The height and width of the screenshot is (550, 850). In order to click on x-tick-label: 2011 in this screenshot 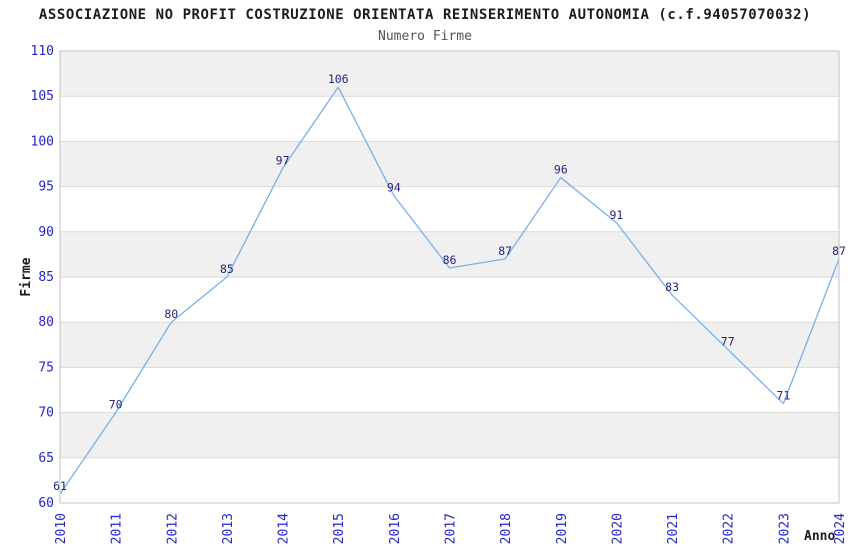, I will do `click(117, 528)`.